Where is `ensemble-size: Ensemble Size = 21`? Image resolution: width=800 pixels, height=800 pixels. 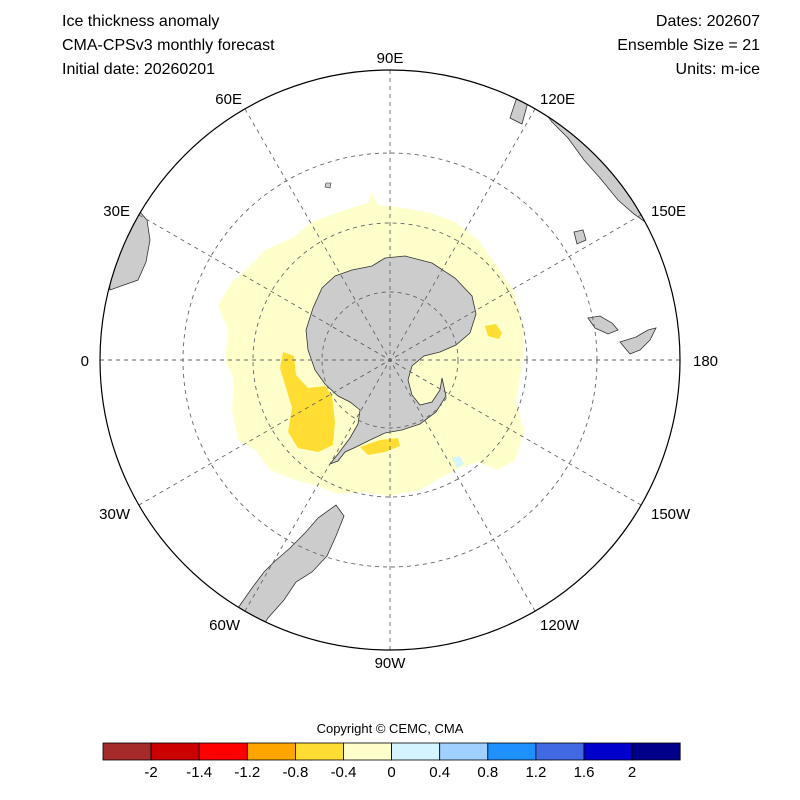
ensemble-size: Ensemble Size = 21 is located at coordinates (688, 45).